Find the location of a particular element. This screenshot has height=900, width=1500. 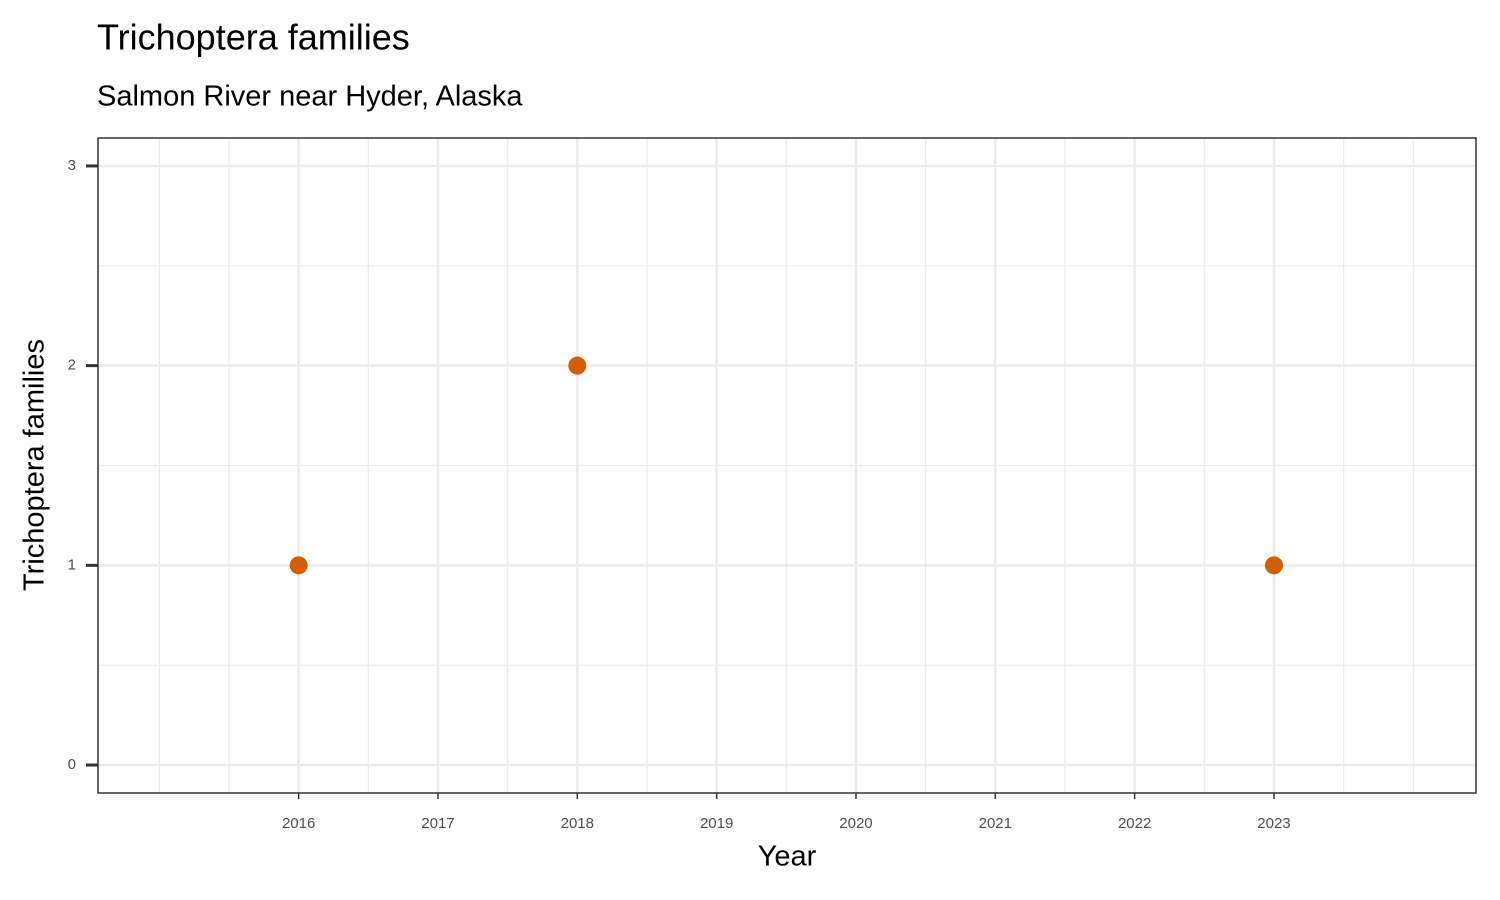

x-tick-label: 2020 is located at coordinates (855, 823).